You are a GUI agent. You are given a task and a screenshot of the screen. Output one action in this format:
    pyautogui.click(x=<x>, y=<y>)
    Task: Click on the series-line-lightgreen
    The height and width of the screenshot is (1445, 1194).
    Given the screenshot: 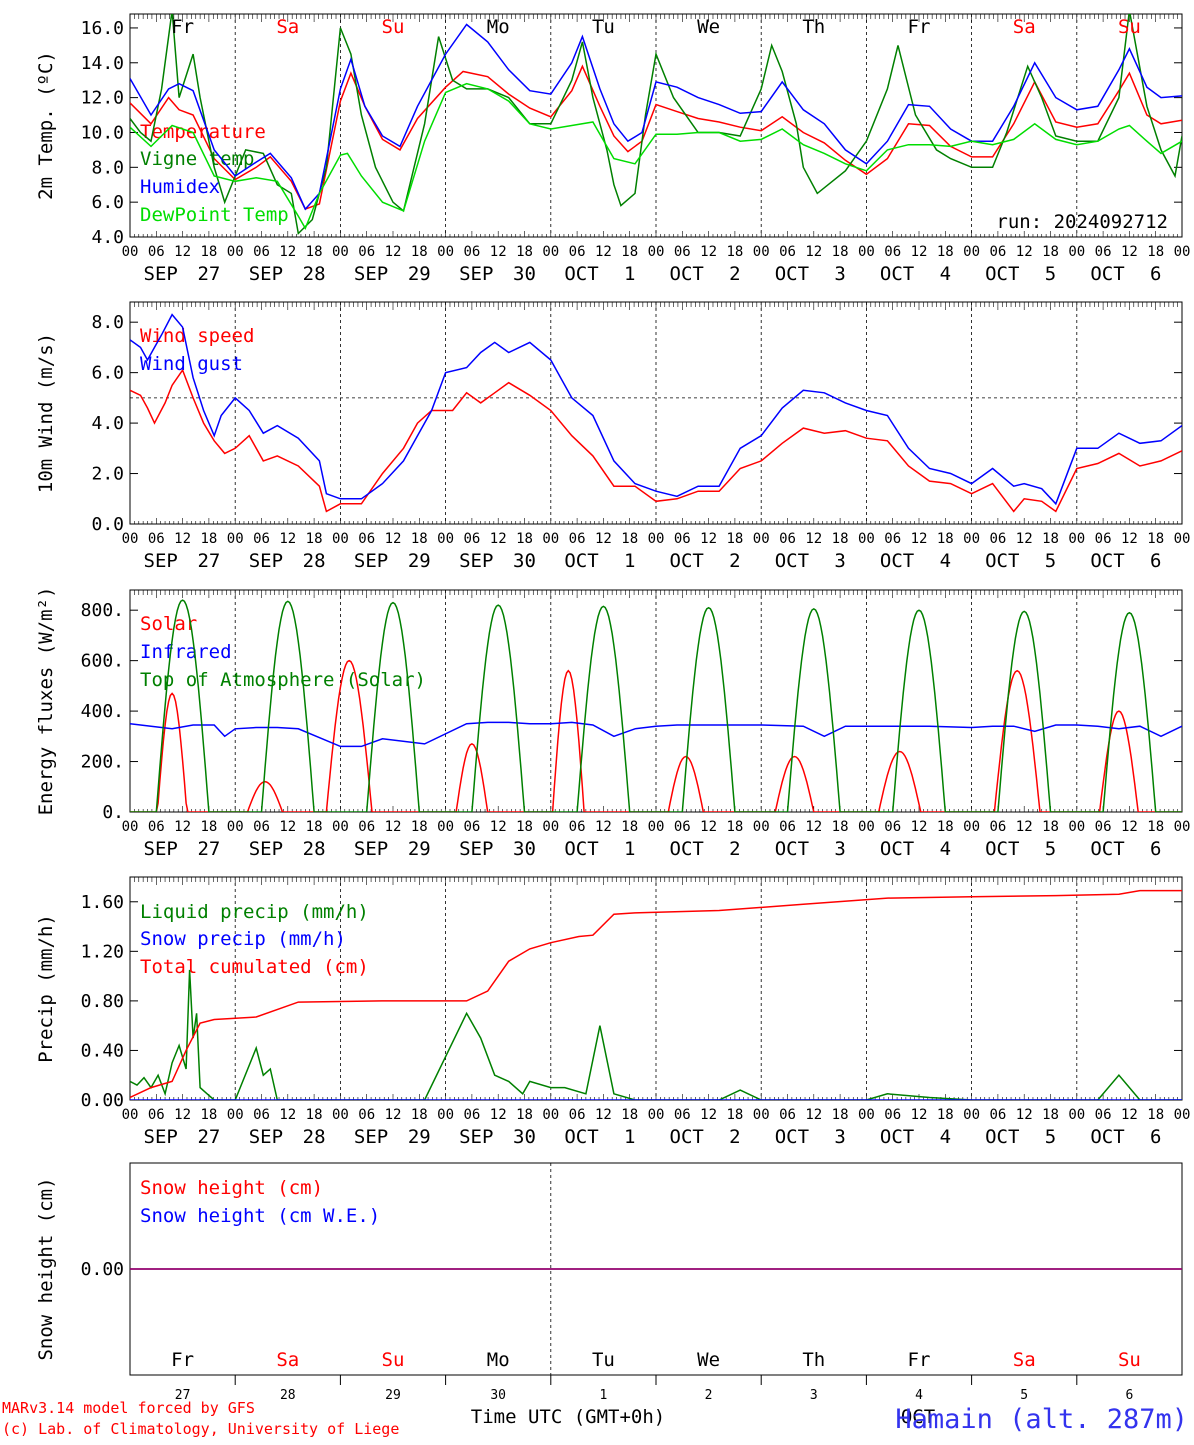 What is the action you would take?
    pyautogui.click(x=656, y=156)
    